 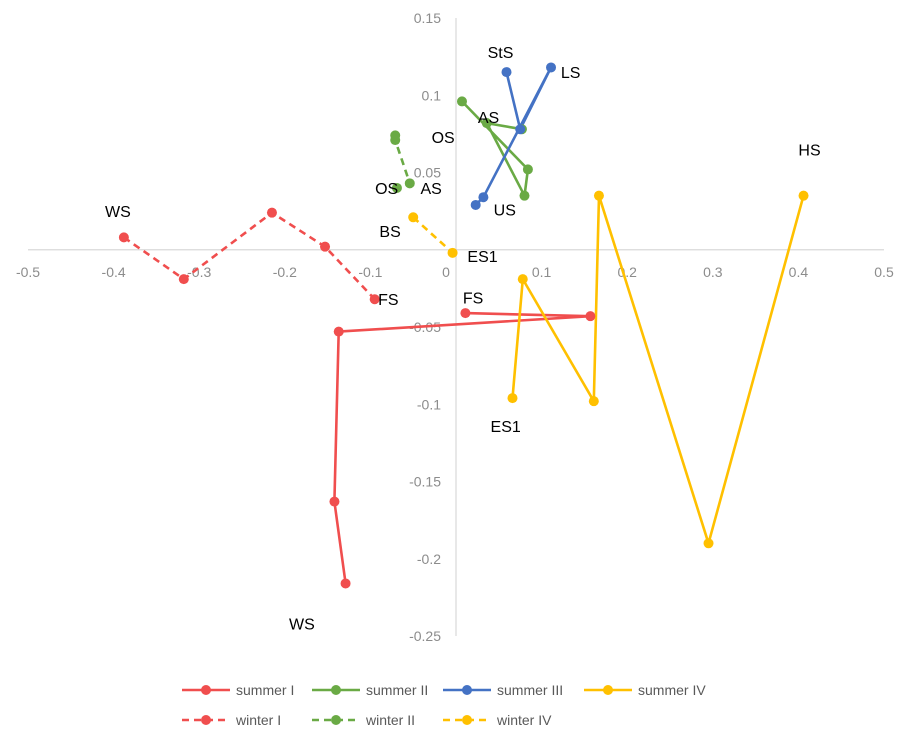 I want to click on series-line-winter-i, so click(x=249, y=256).